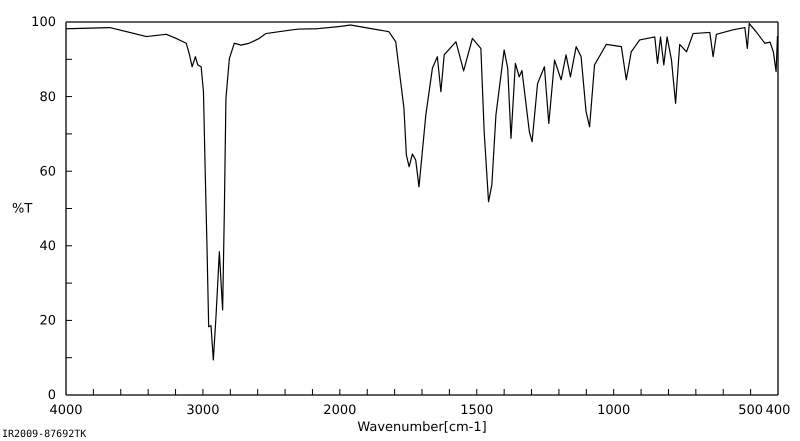 This screenshot has width=800, height=441. I want to click on y-tick-label: 100, so click(43, 22).